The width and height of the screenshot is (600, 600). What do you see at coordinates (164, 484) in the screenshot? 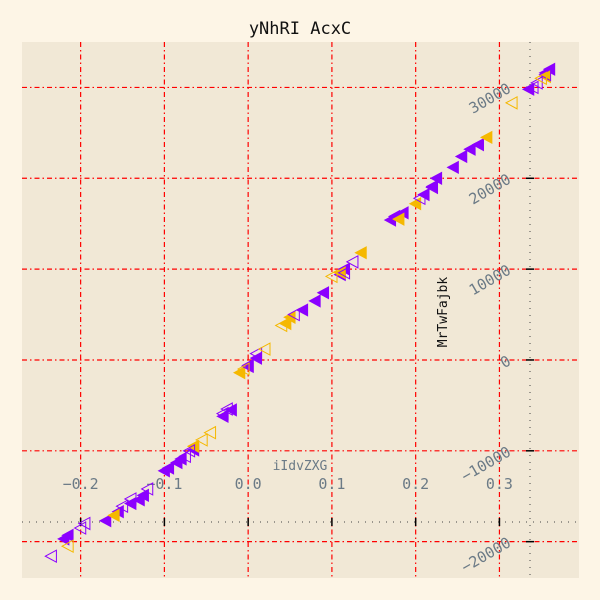
I see `x-tick-label: −0.1` at bounding box center [164, 484].